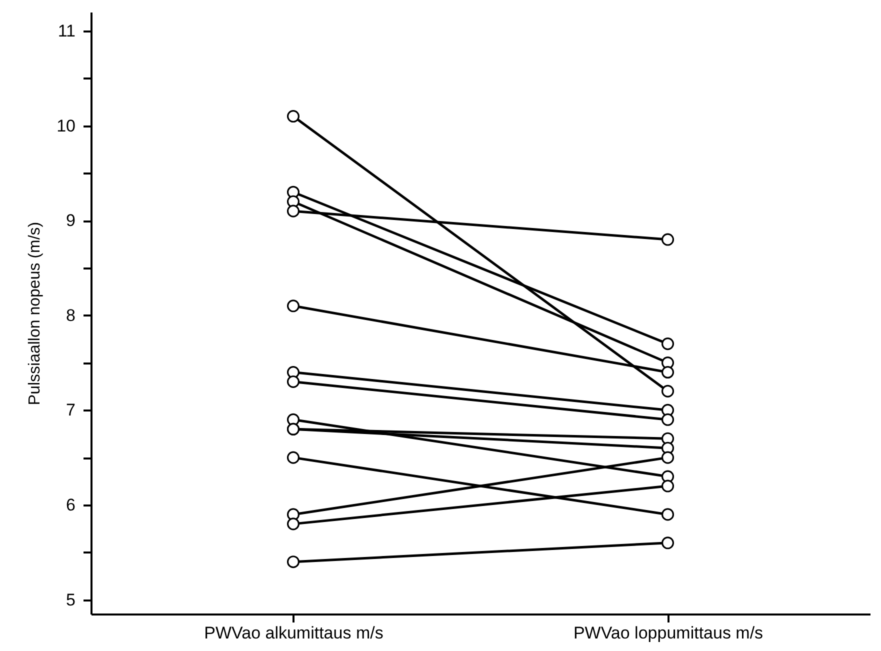 Image resolution: width=881 pixels, height=651 pixels. Describe the element at coordinates (67, 30) in the screenshot. I see `y-tick-label: 11` at that location.